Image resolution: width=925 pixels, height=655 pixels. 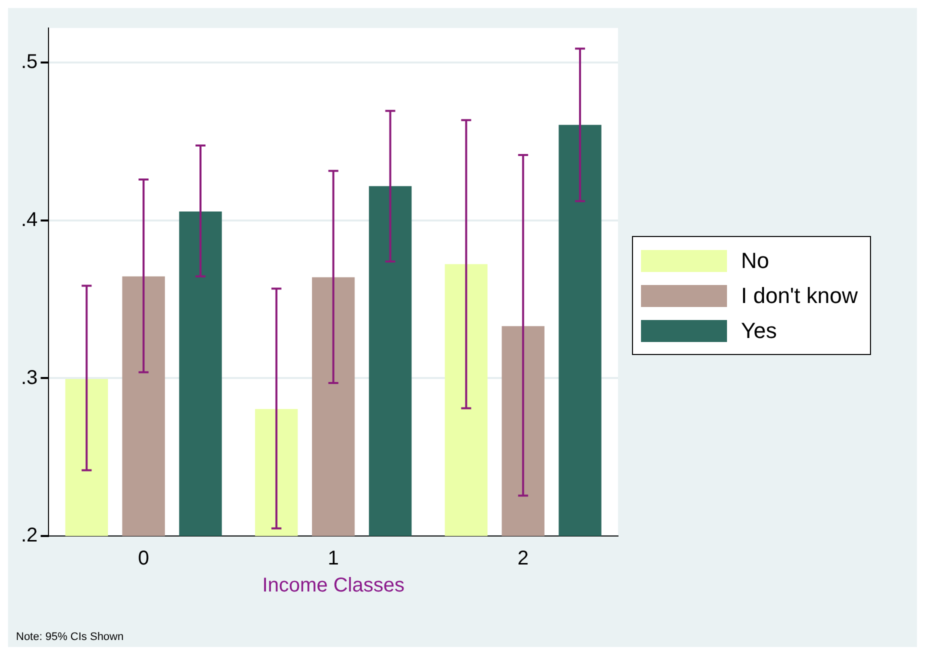 I want to click on y-tick-label: .3, so click(x=29, y=377).